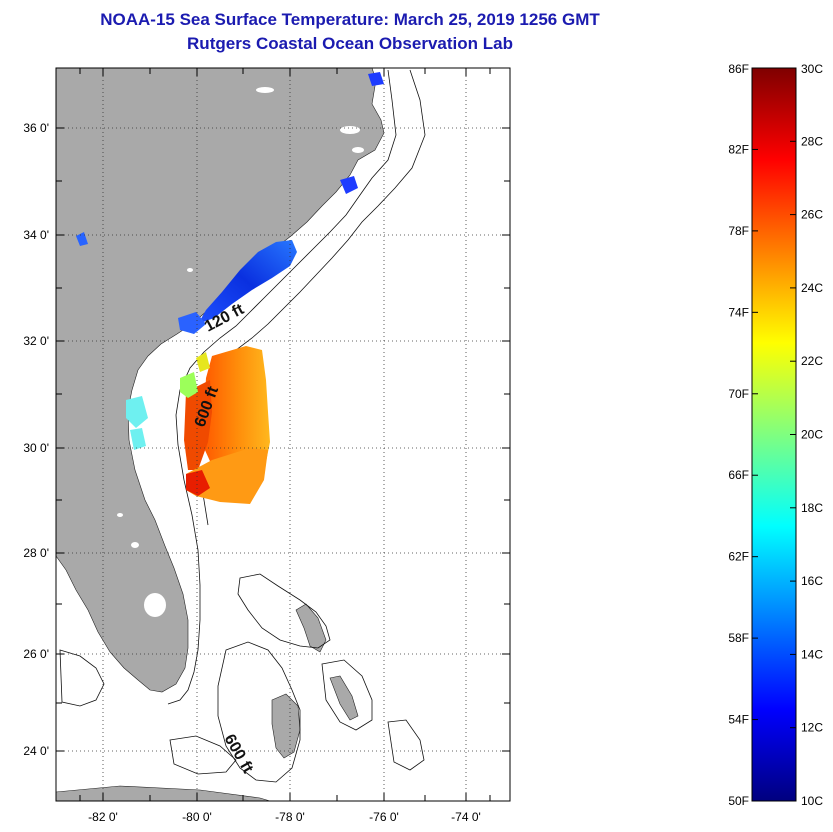 The width and height of the screenshot is (833, 832). I want to click on colorbar-c-labels: 30C 28C 26C 24C 22C 20C 18C 16C 14C 12C 10C, so click(812, 435).